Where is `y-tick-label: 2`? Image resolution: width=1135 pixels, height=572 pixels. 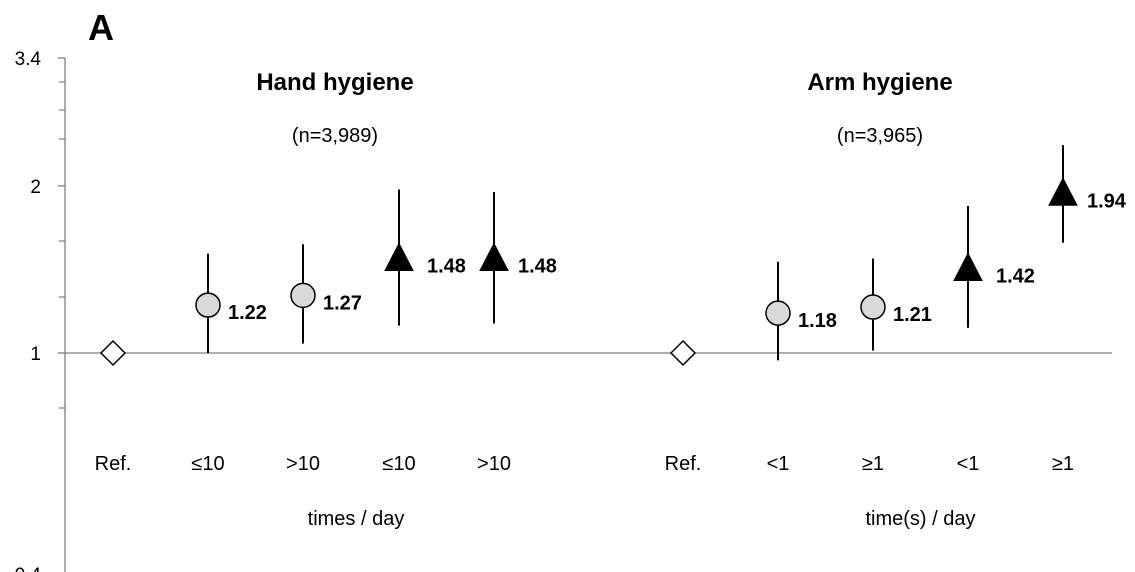
y-tick-label: 2 is located at coordinates (35, 187).